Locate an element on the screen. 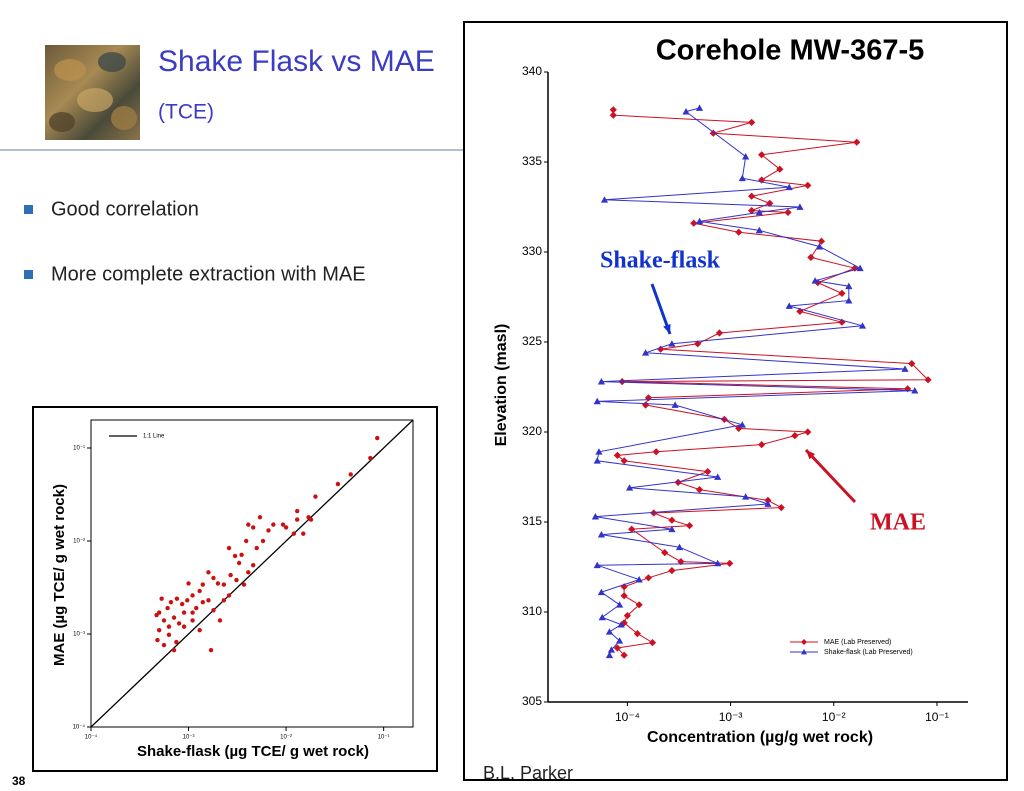 This screenshot has width=1024, height=791. x-tick-label: 10⁻¹ is located at coordinates (937, 717).